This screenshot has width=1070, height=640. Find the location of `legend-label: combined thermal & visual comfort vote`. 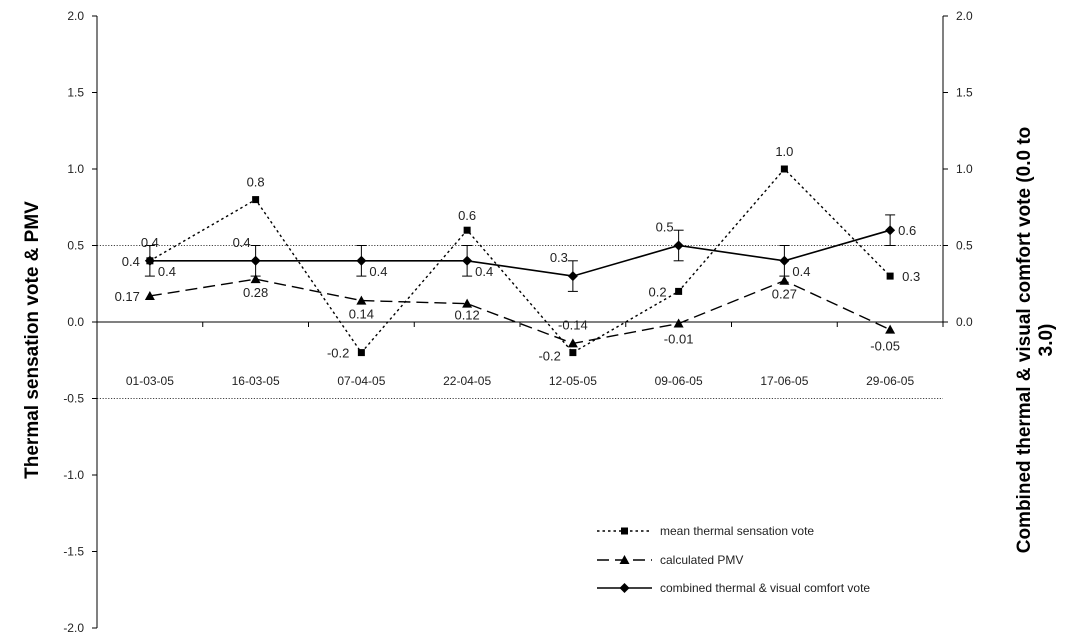

legend-label: combined thermal & visual comfort vote is located at coordinates (765, 588).